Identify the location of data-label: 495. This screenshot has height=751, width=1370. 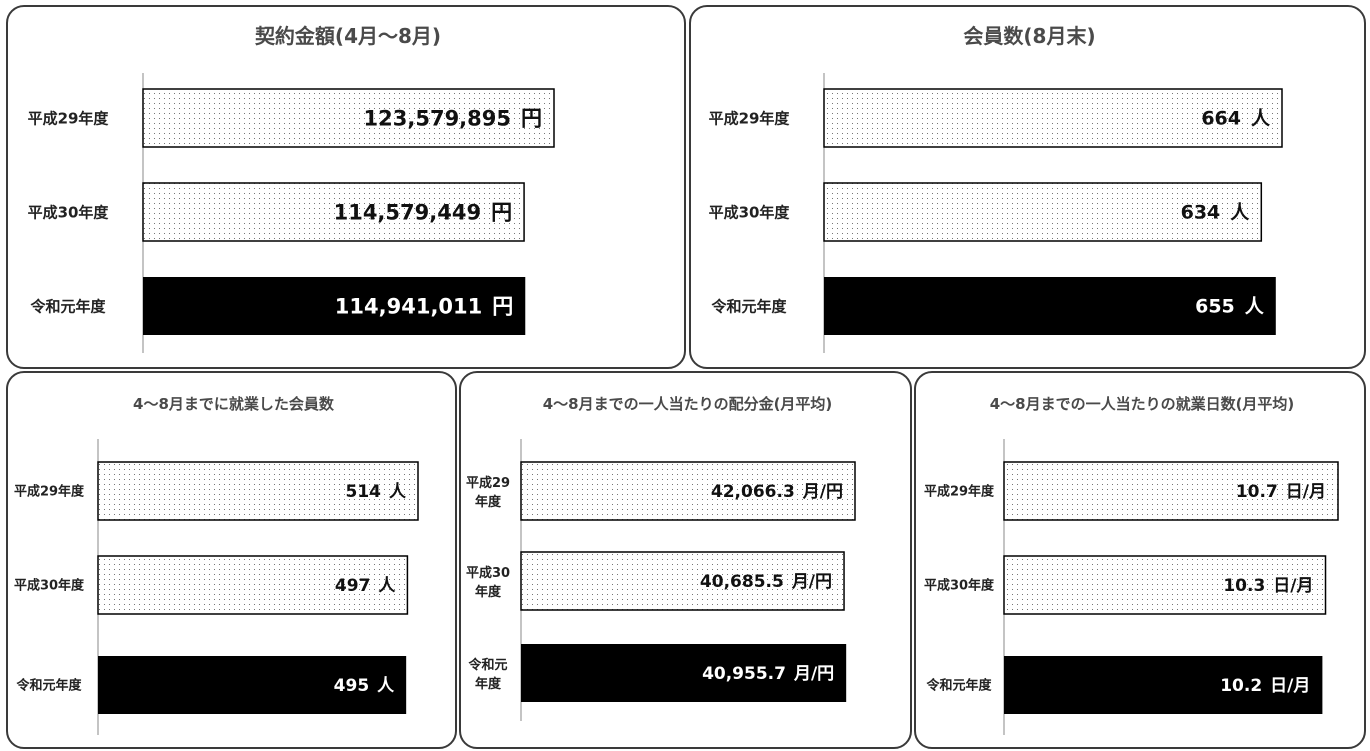
(352, 686).